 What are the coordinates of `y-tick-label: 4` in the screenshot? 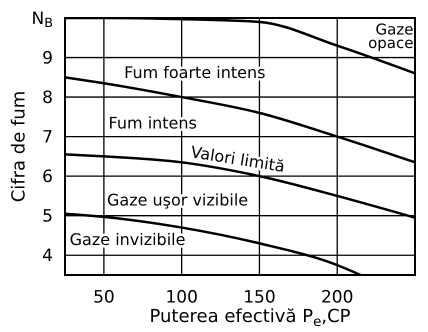 It's located at (47, 256).